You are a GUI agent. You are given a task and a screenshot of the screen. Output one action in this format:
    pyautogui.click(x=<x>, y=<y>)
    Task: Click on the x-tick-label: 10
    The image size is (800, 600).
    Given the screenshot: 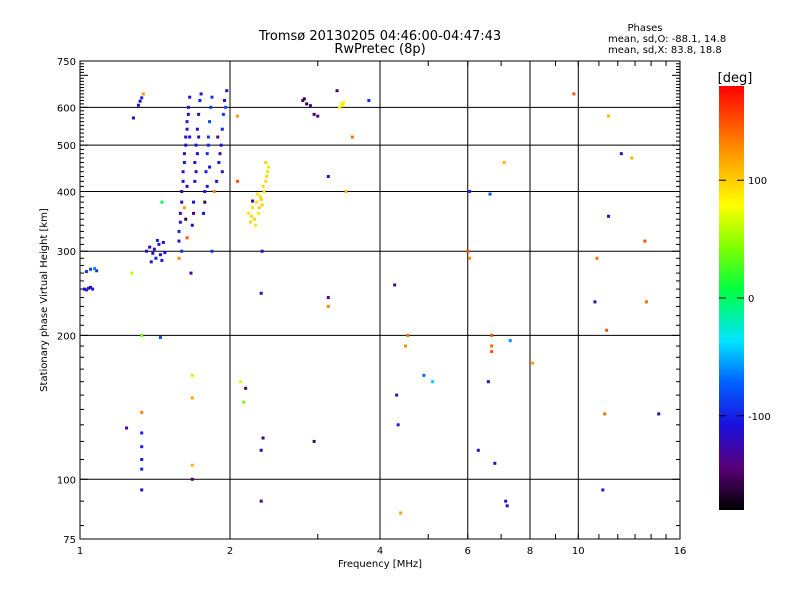 What is the action you would take?
    pyautogui.click(x=578, y=551)
    